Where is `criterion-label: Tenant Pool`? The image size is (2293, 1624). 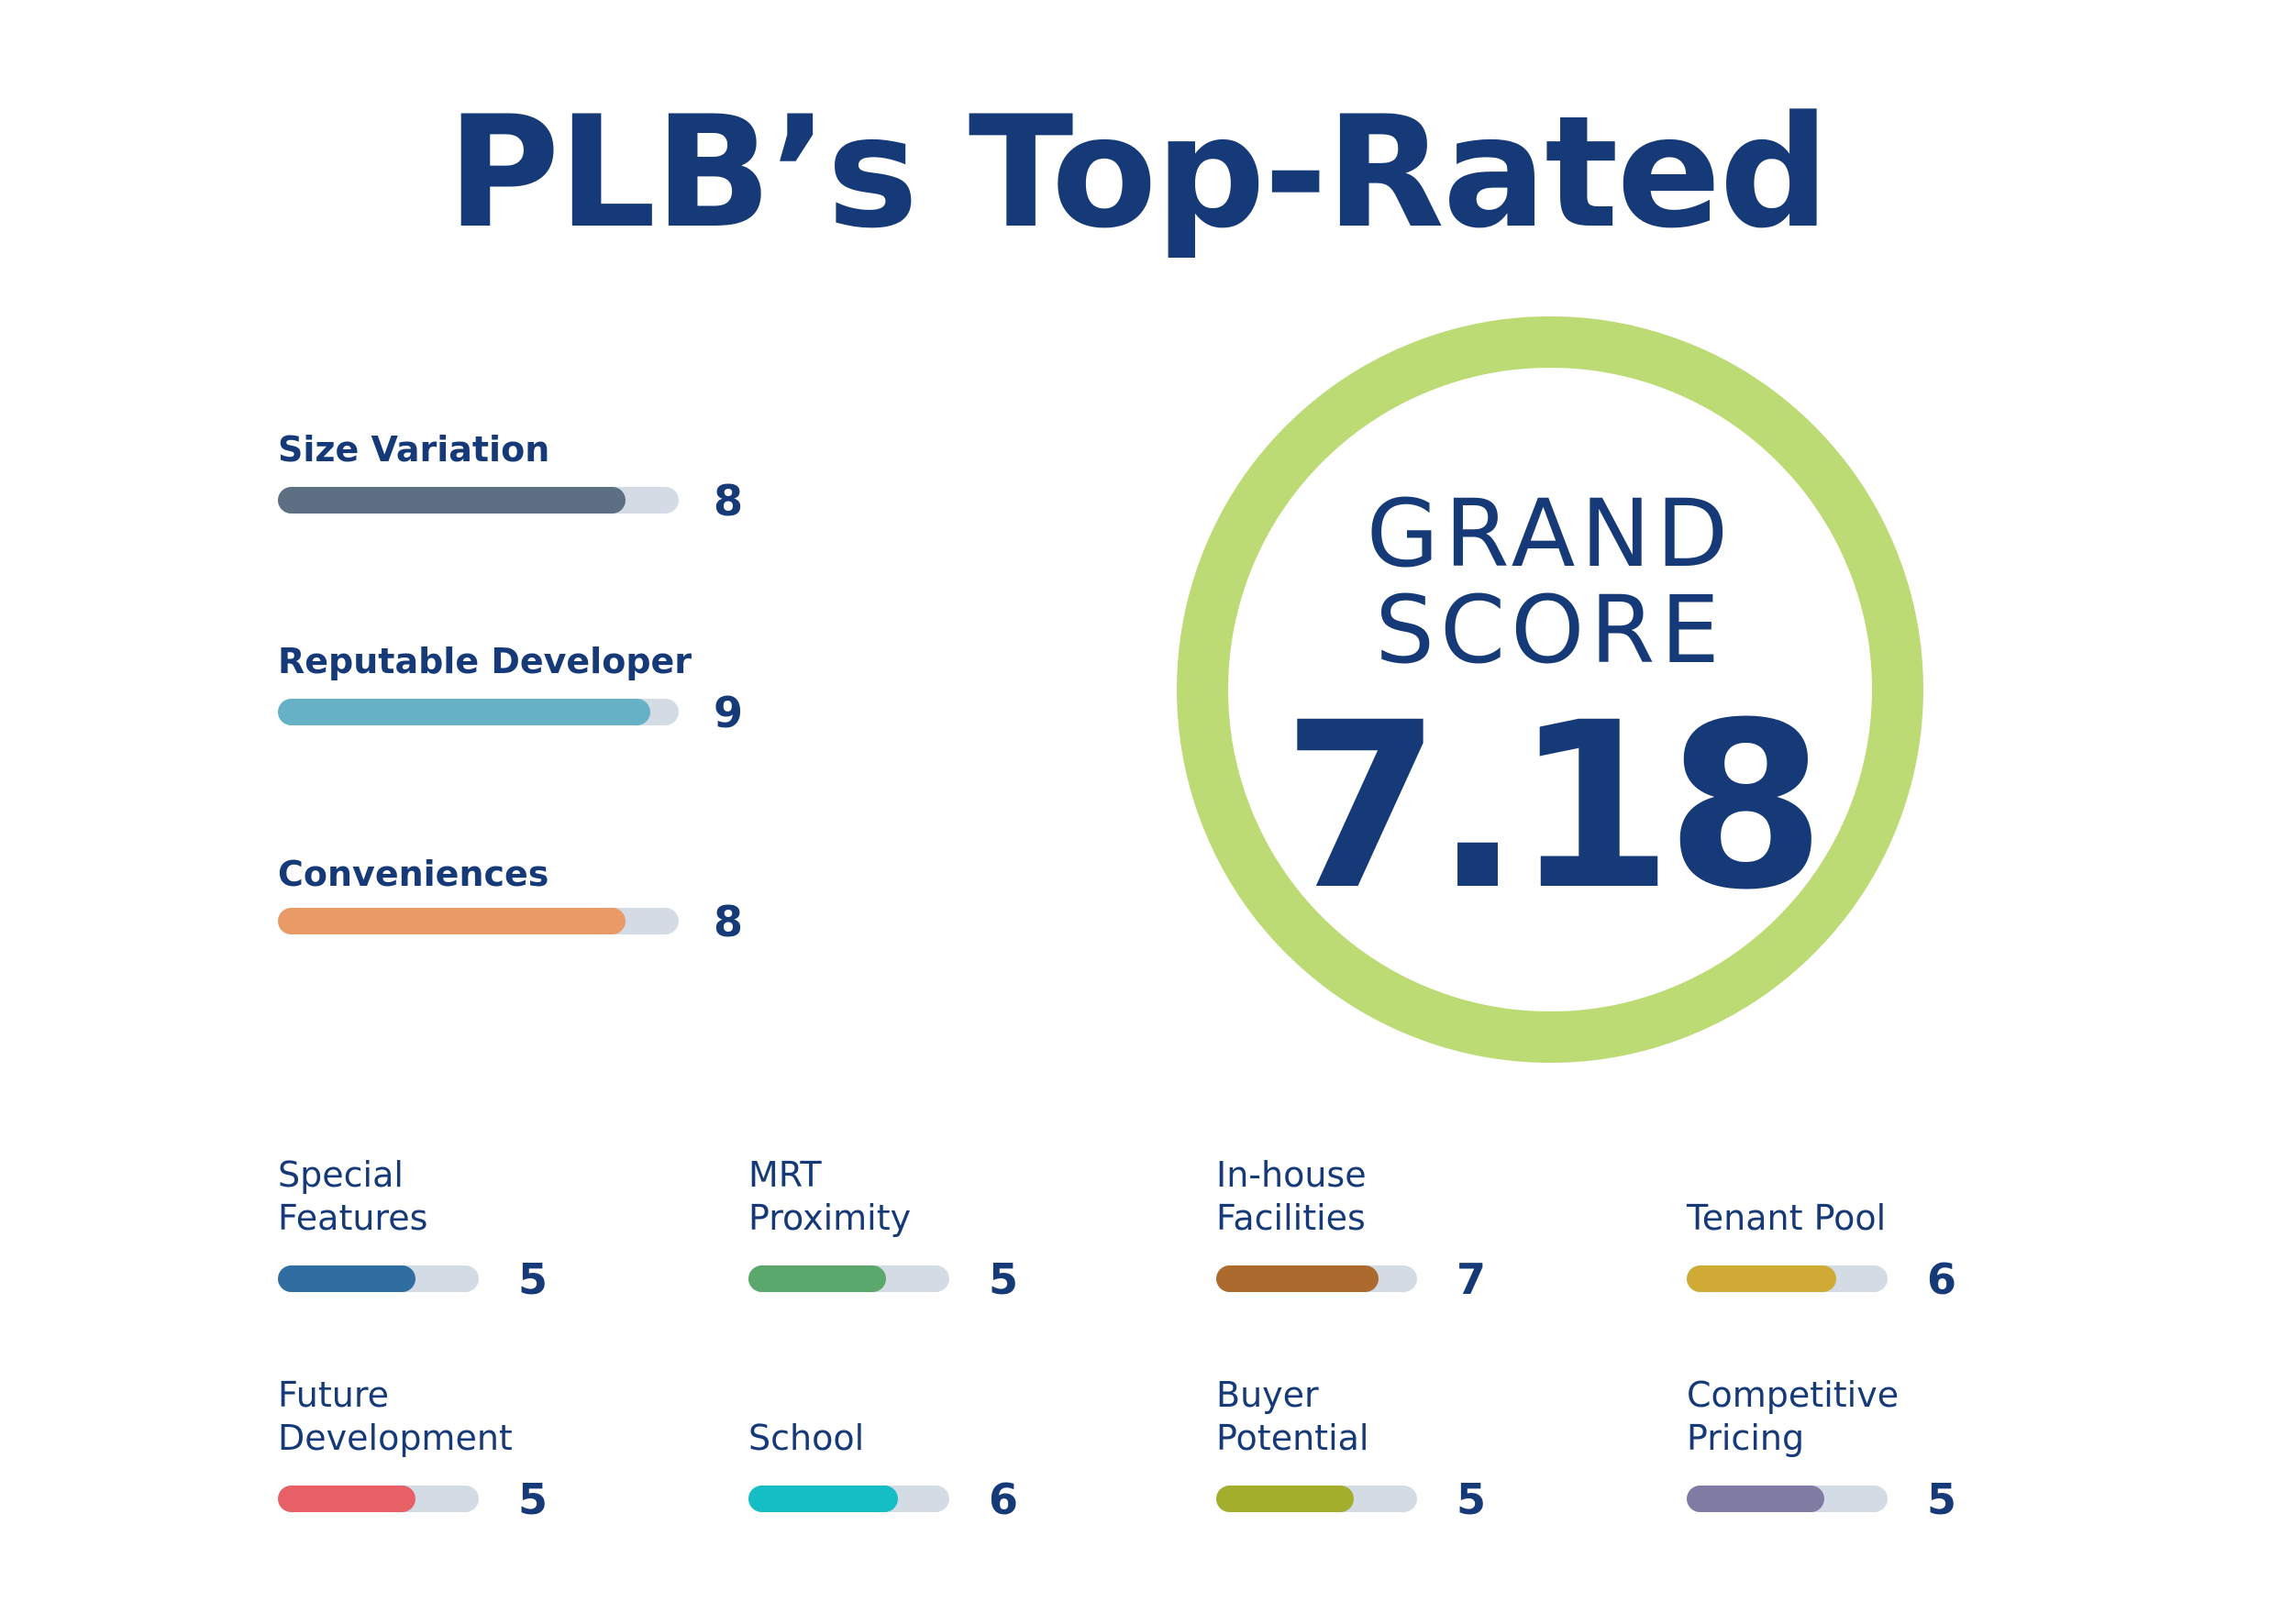 criterion-label: Tenant Pool is located at coordinates (1787, 1218).